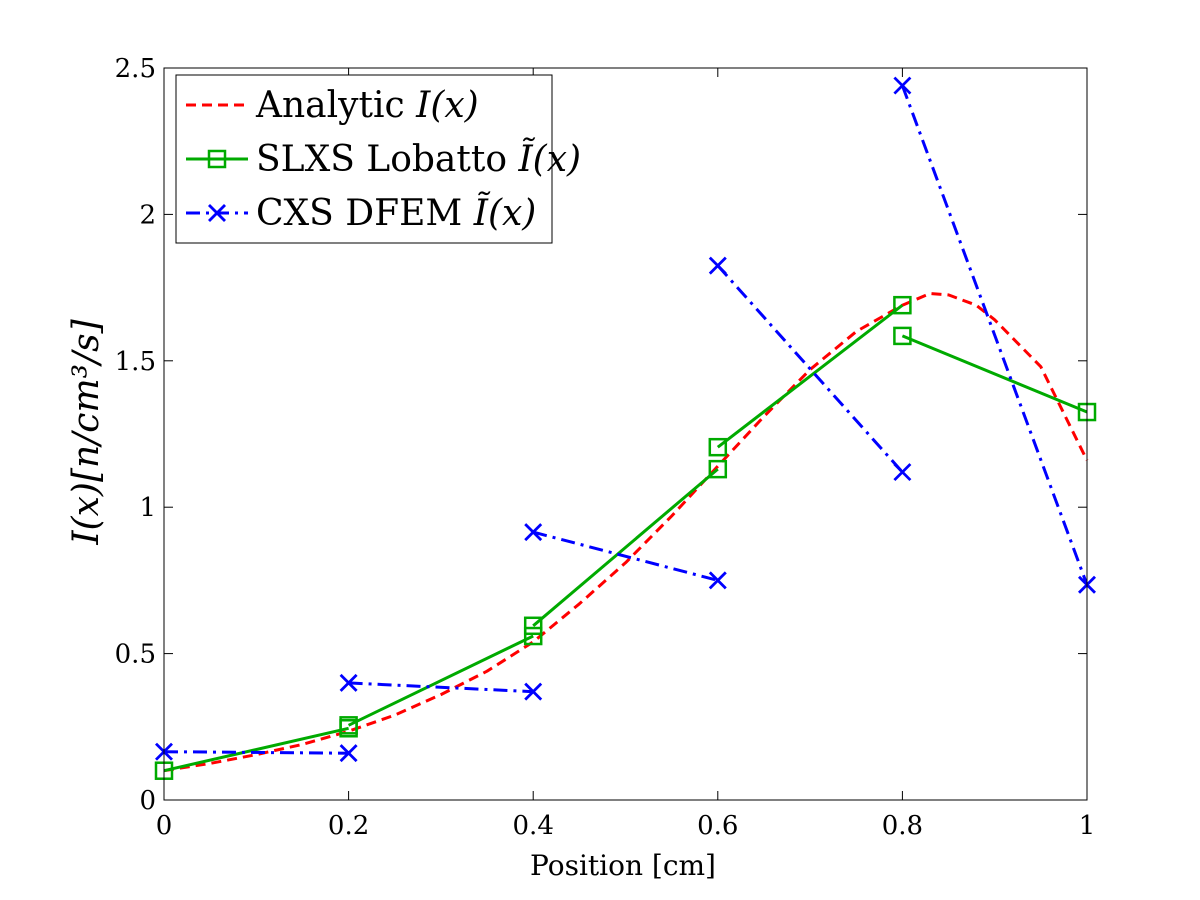  I want to click on y-axis-label: I(x)[n/cm³/s], so click(86, 431).